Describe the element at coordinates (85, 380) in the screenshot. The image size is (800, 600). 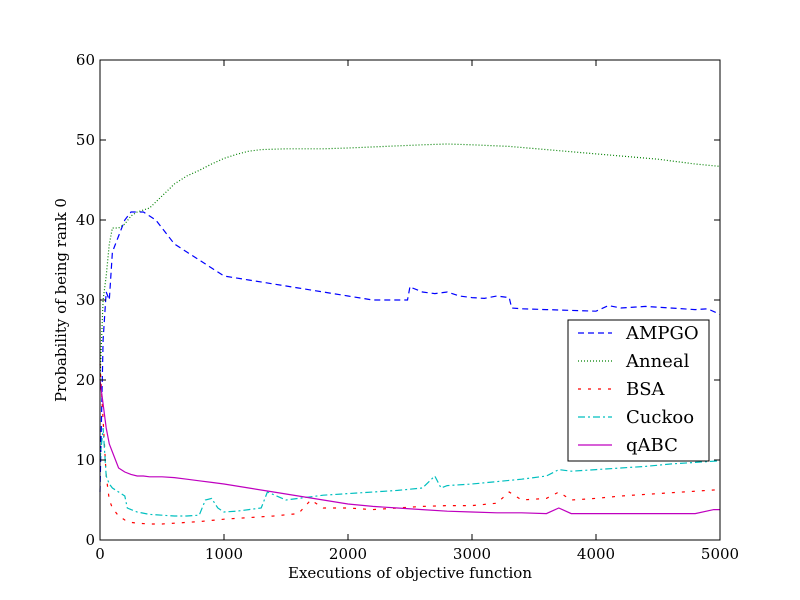
I see `y-tick-label: 20` at that location.